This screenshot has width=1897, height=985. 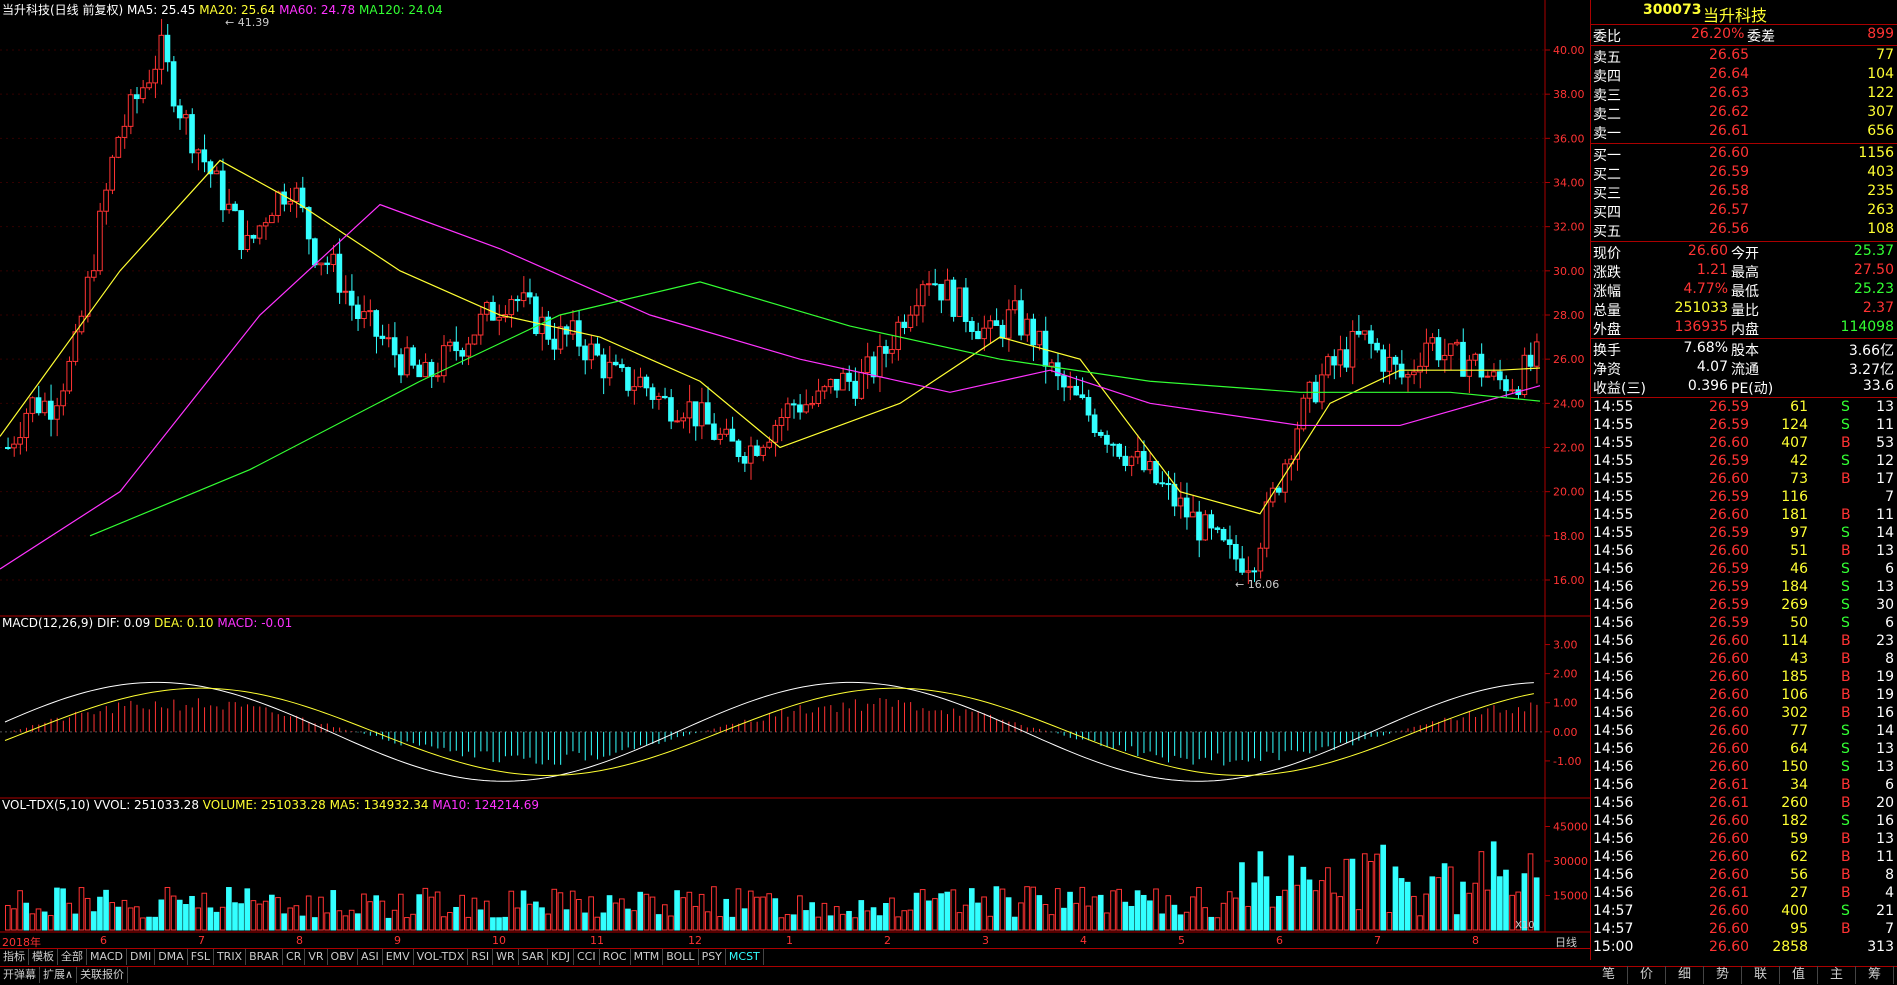 I want to click on chart-title: 当升科技(日线 前复权), so click(x=63, y=10).